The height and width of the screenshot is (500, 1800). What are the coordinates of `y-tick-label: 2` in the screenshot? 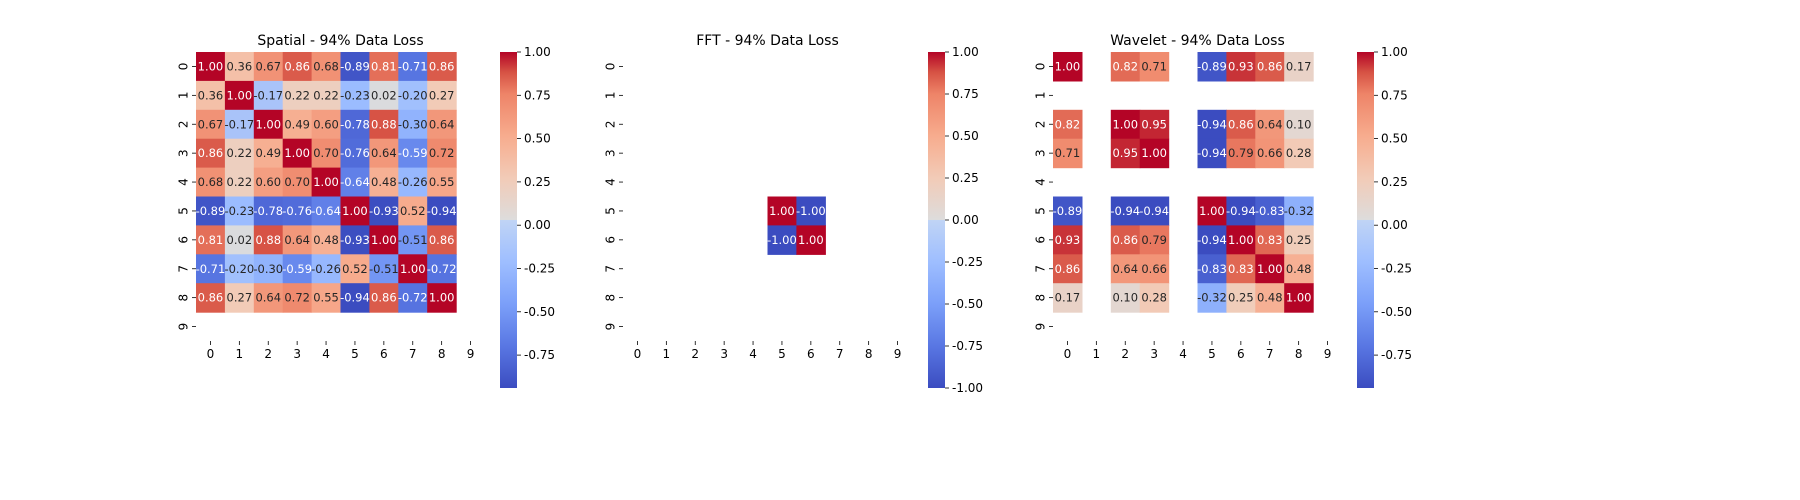 It's located at (611, 124).